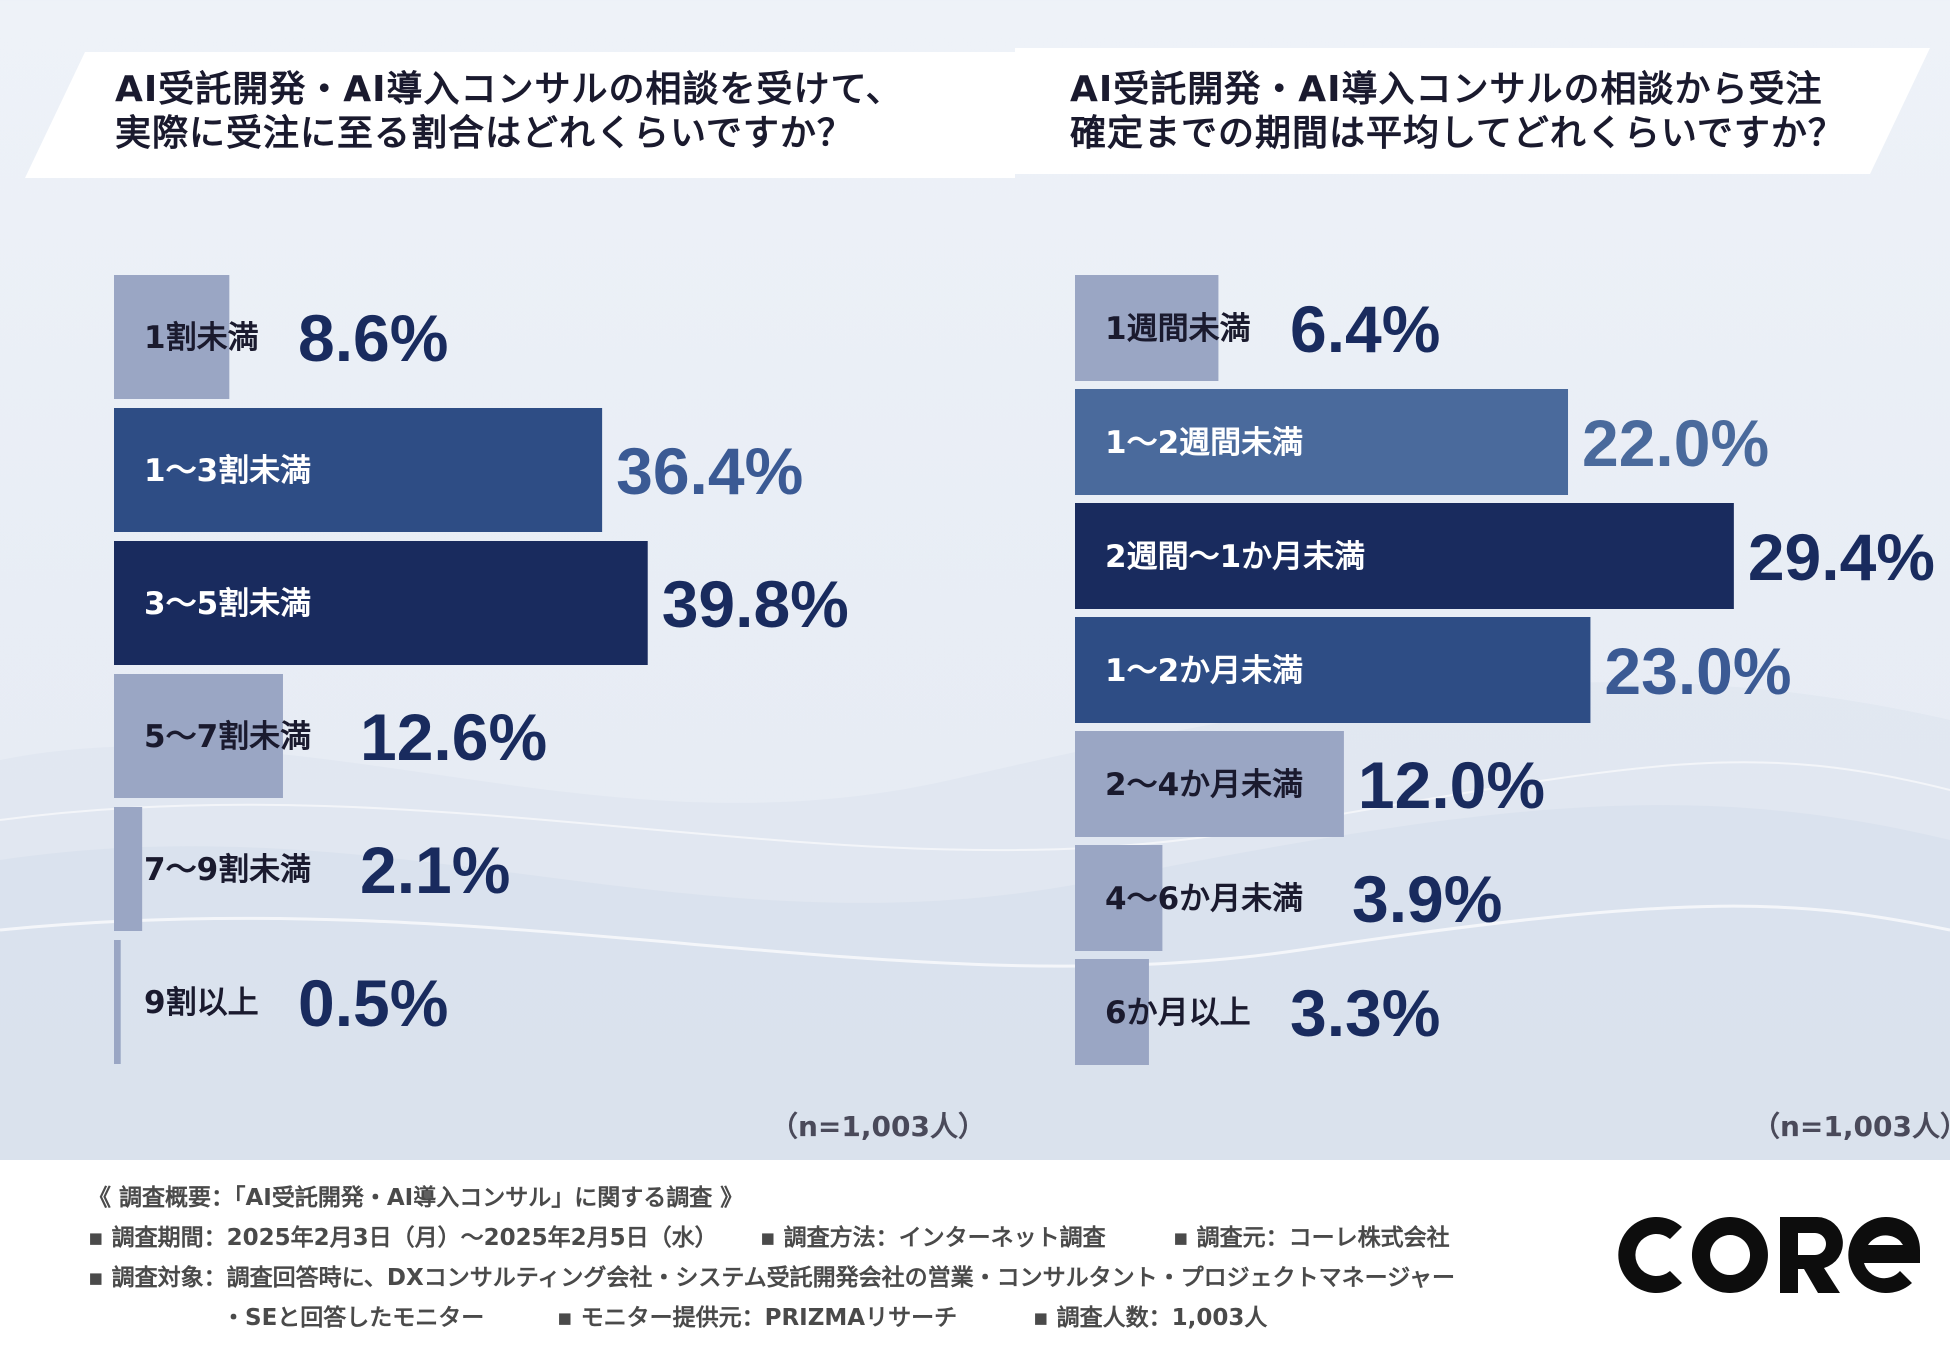  Describe the element at coordinates (227, 737) in the screenshot. I see `bar-category-label: 5〜7割未満` at that location.